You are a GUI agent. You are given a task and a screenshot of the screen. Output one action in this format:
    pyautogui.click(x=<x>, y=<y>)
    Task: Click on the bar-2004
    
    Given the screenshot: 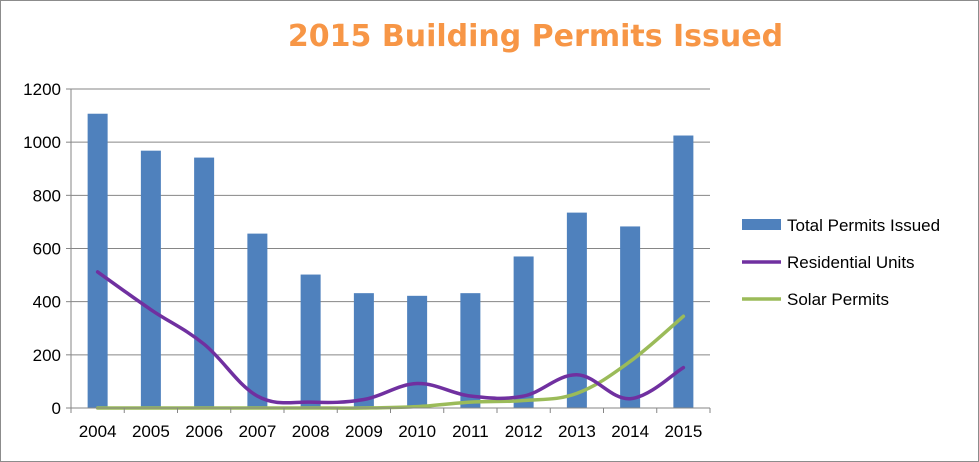 What is the action you would take?
    pyautogui.click(x=97, y=260)
    